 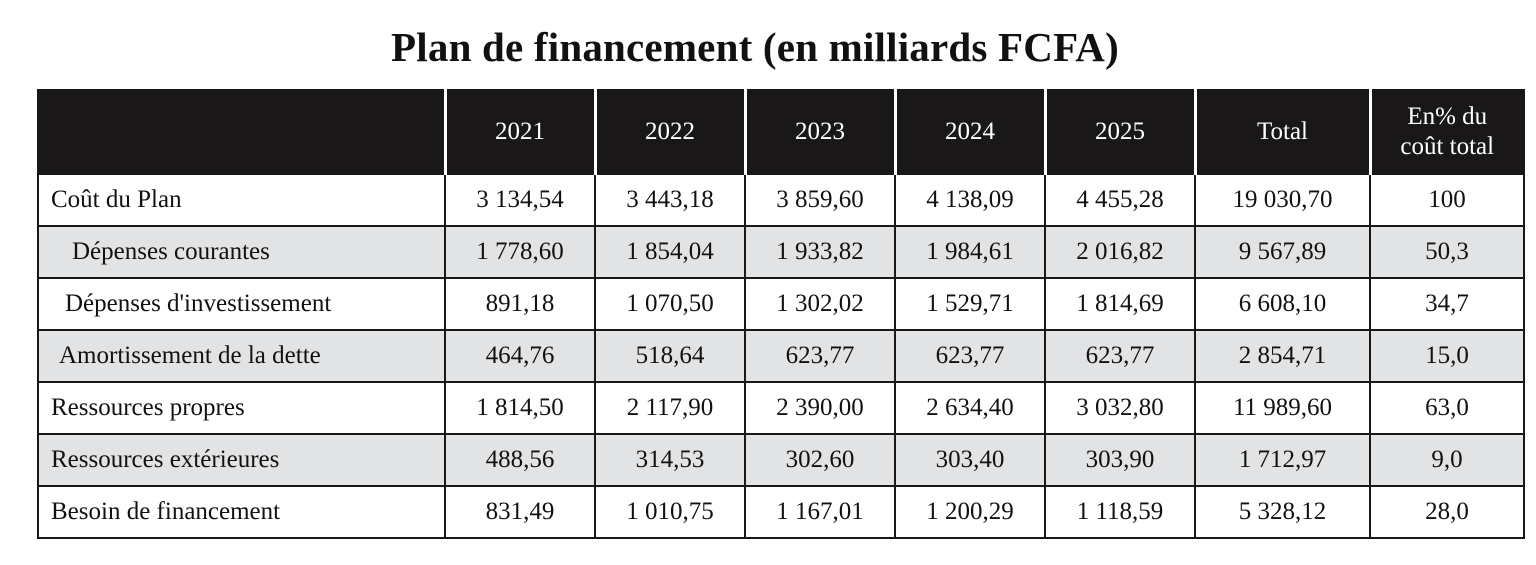 I want to click on cell-percent: 9,0, so click(x=1447, y=460).